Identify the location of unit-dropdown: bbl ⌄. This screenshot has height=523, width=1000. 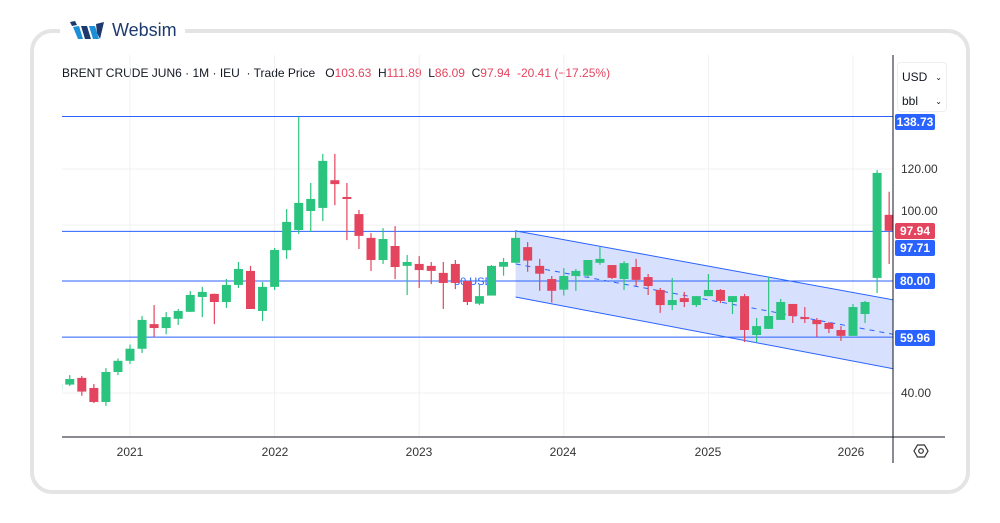
(922, 99).